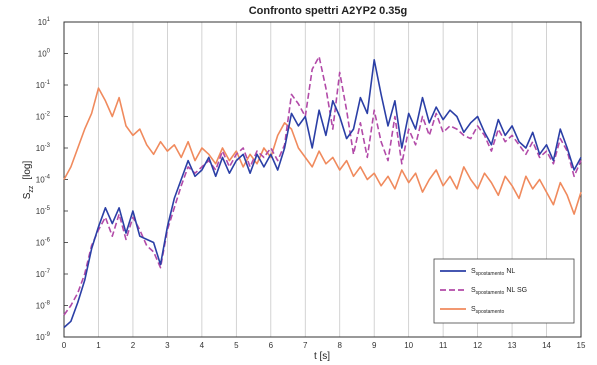  What do you see at coordinates (27, 169) in the screenshot?
I see `y-axis-label-suffix: [log]` at bounding box center [27, 169].